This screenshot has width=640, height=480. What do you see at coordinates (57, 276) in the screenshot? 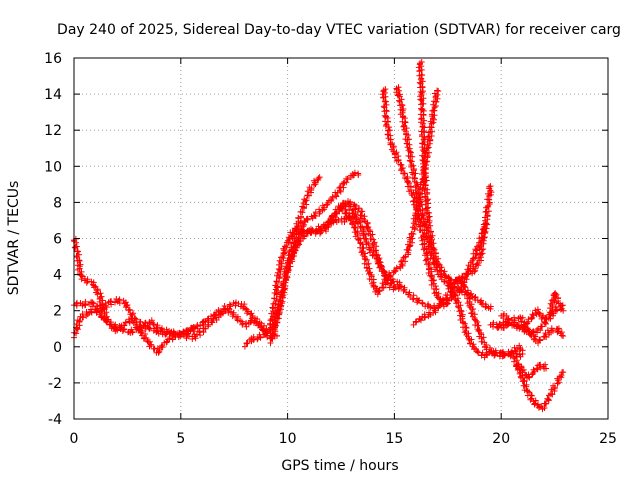
I see `y-tick-label: 4` at bounding box center [57, 276].